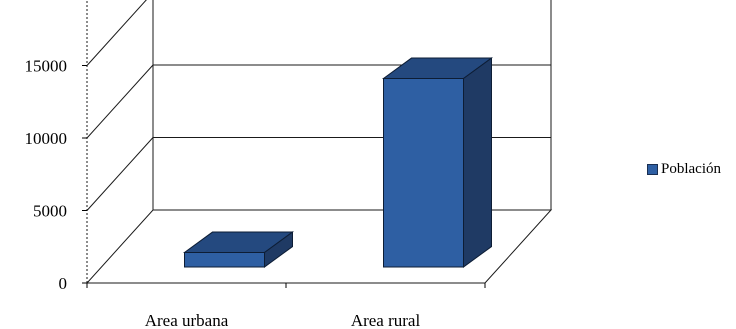 This screenshot has width=736, height=329. I want to click on x-category-label: Area urbana, so click(187, 320).